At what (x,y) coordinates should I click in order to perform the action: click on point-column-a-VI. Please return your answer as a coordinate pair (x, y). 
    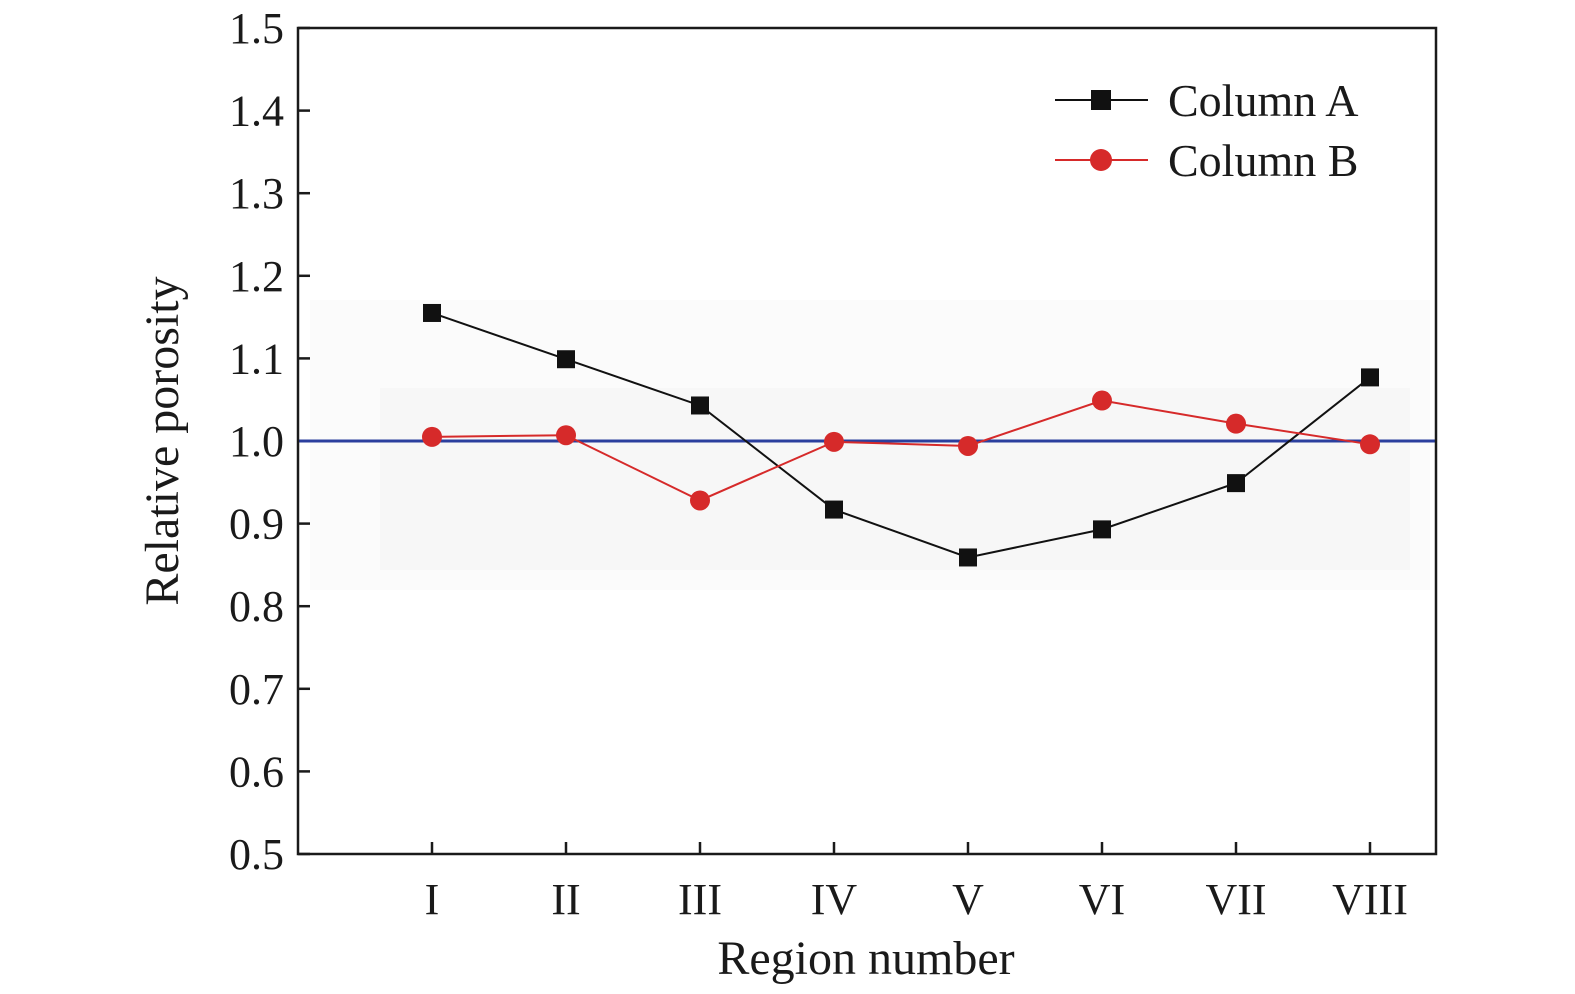
    Looking at the image, I should click on (1102, 529).